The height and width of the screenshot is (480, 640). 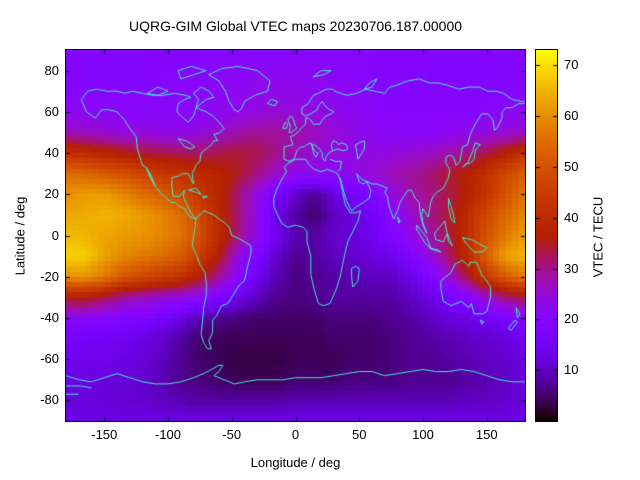 I want to click on x-tick-label: 100, so click(x=423, y=434).